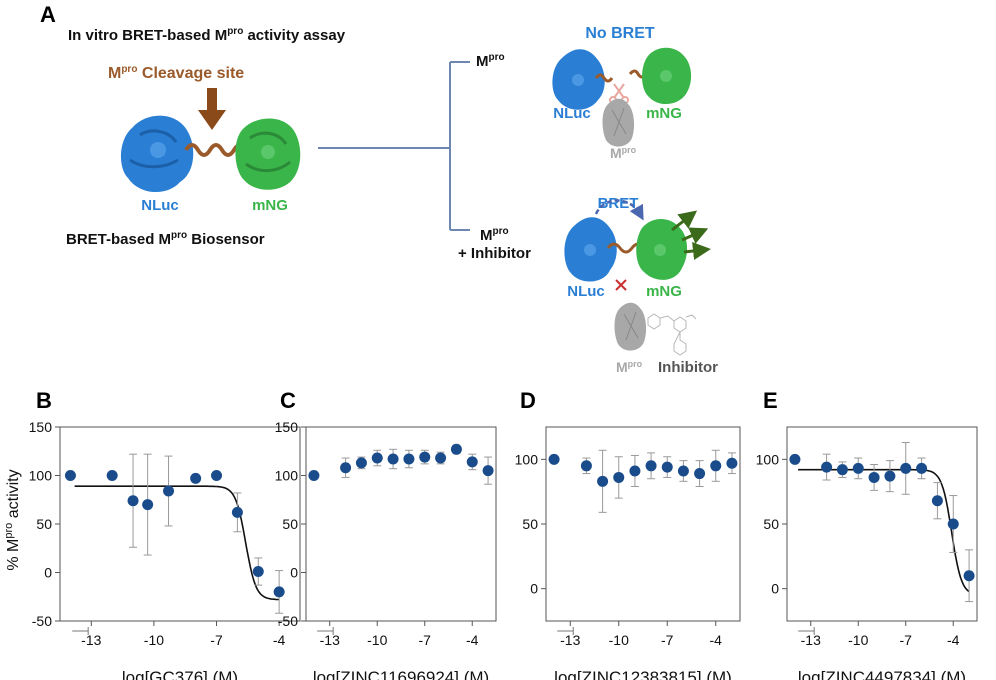 The image size is (996, 680). I want to click on cleavage-arrow, so click(212, 109).